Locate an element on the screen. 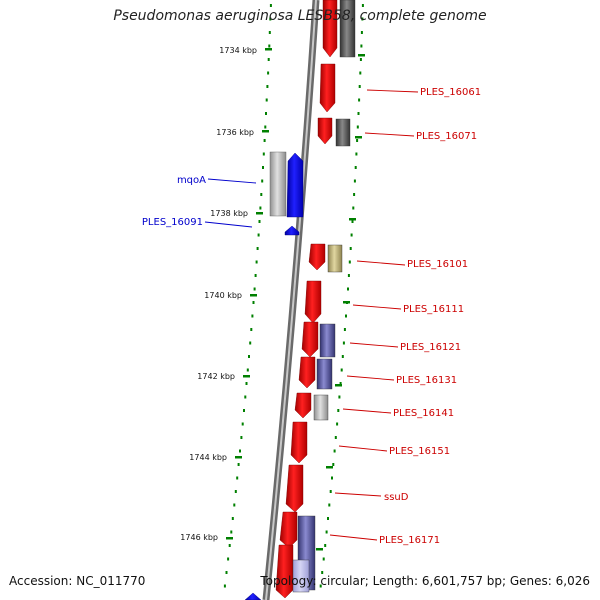 The height and width of the screenshot is (600, 600). leader-ples16091 is located at coordinates (228, 224).